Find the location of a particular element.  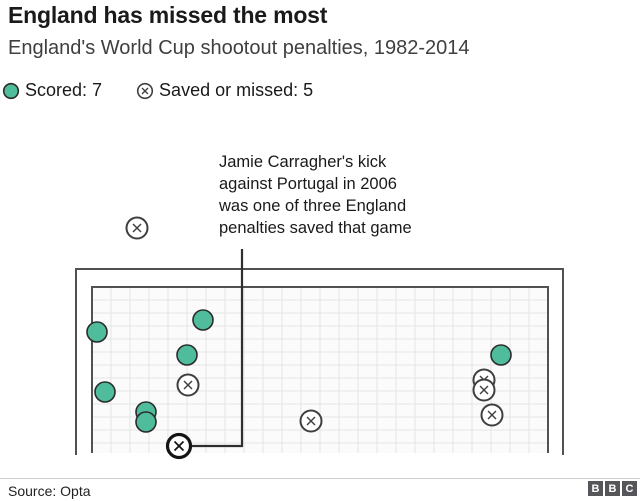

source-label: Source: Opta is located at coordinates (49, 491).